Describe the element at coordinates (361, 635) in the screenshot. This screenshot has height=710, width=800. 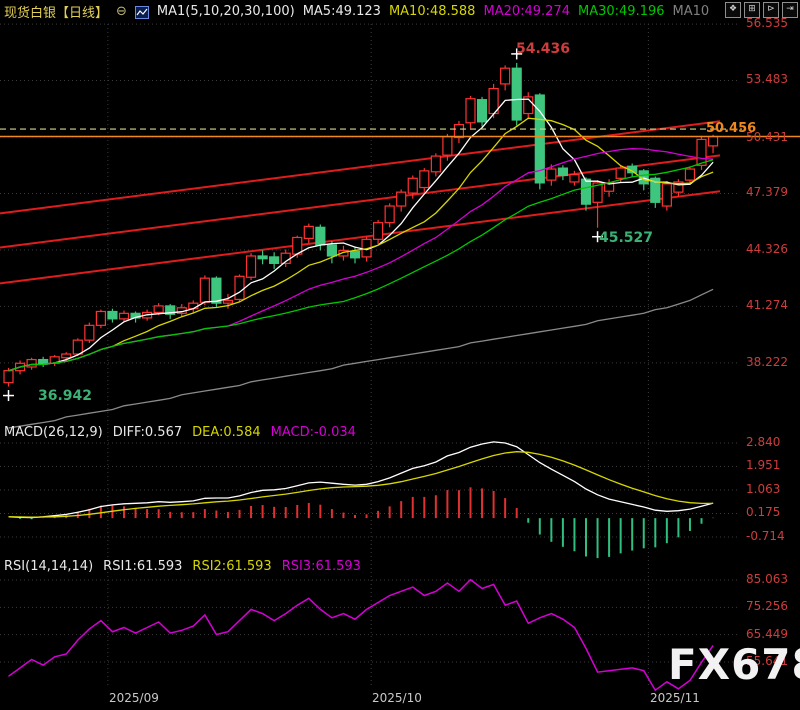
I see `rsi-panel` at that location.